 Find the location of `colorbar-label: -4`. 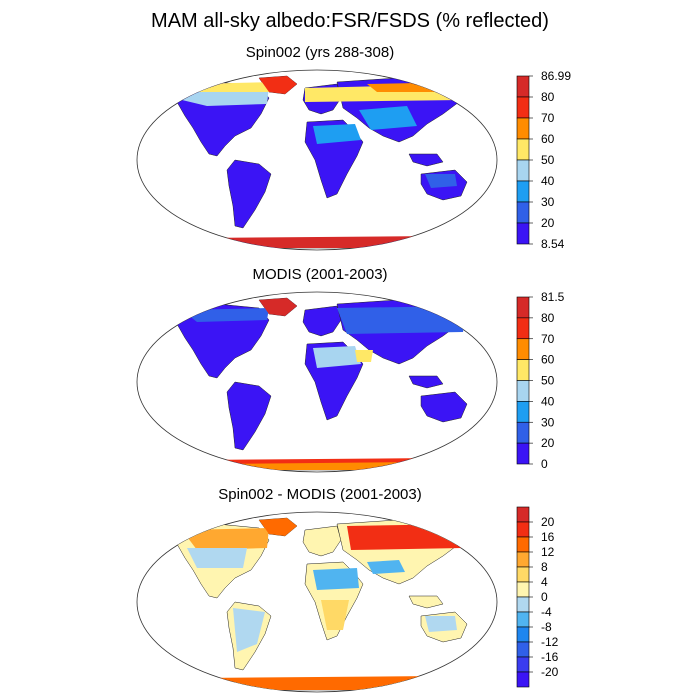

colorbar-label: -4 is located at coordinates (546, 612).